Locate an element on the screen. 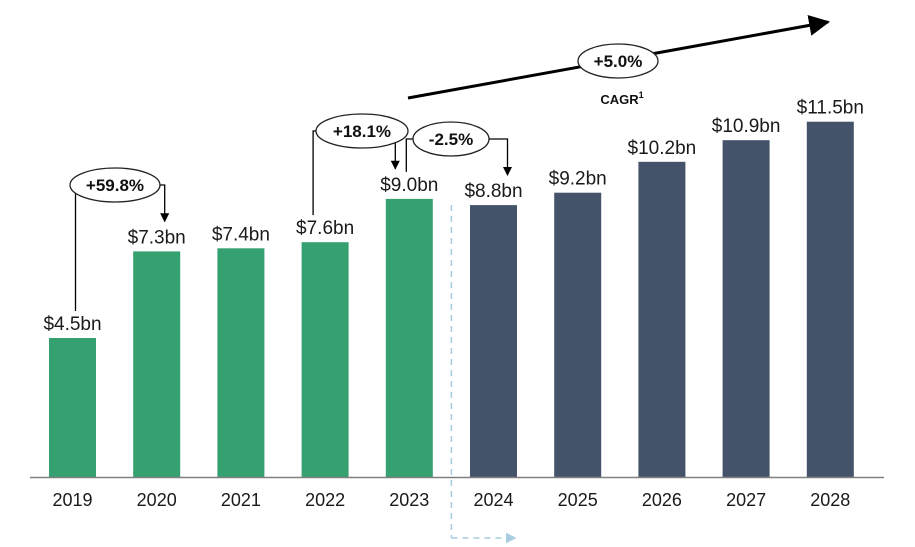 This screenshot has width=915, height=547. value-label-2024: $8.8bn is located at coordinates (493, 191).